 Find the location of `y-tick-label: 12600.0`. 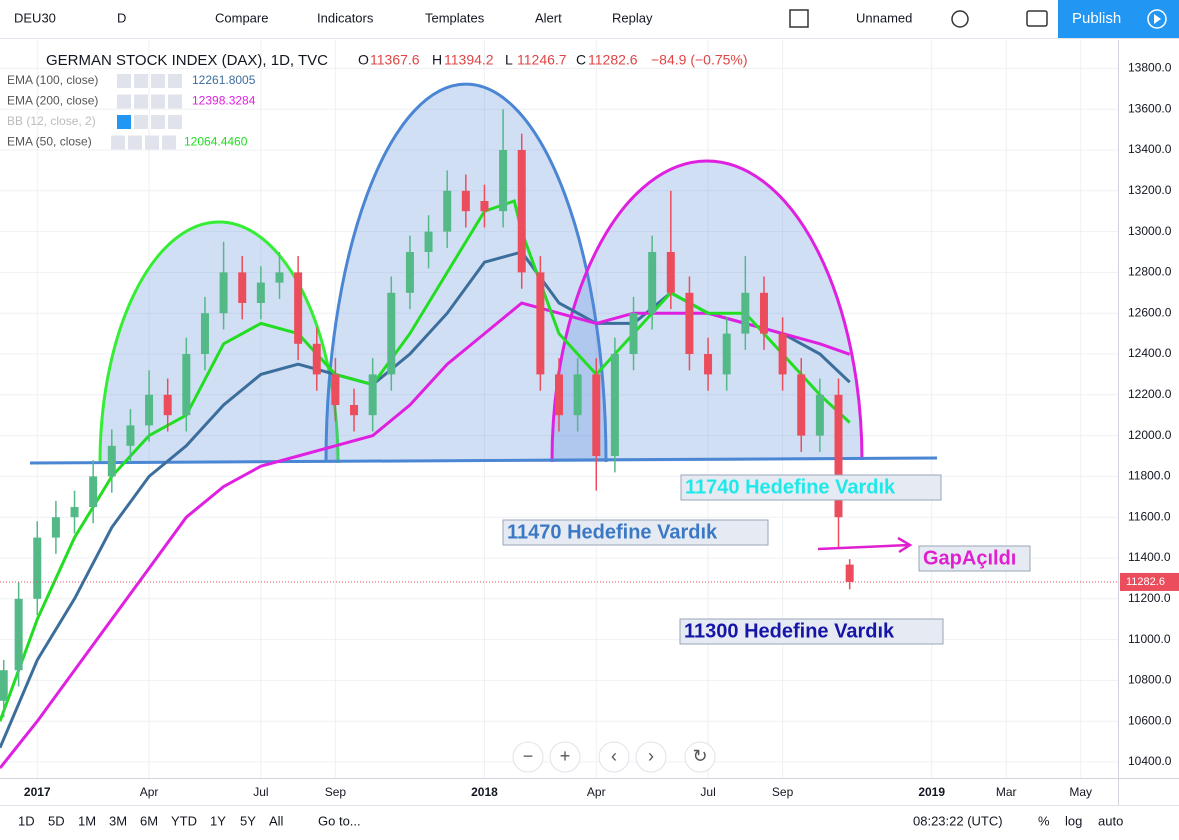

y-tick-label: 12600.0 is located at coordinates (1150, 312).